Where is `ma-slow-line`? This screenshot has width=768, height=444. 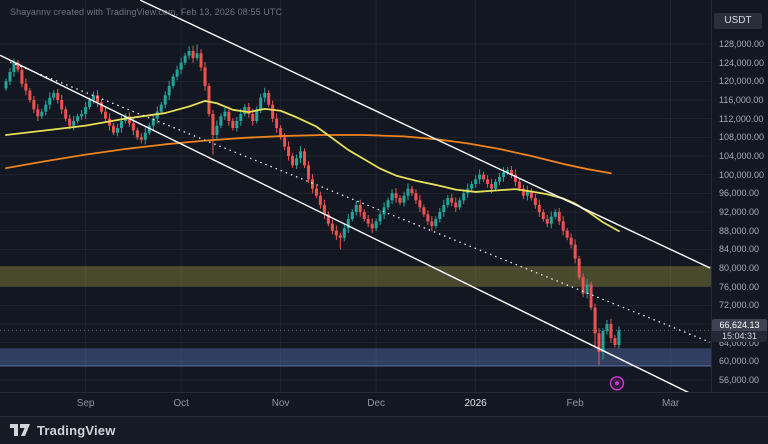
ma-slow-line is located at coordinates (308, 154).